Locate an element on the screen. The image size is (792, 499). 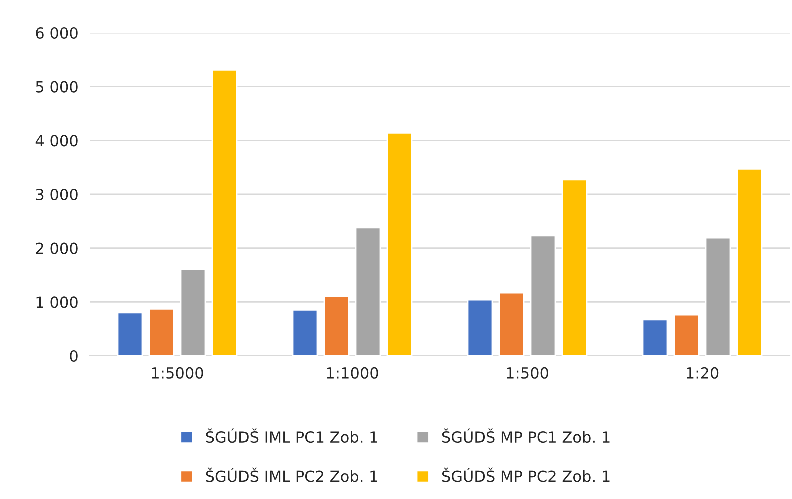
x-tick-label: 1:5000 is located at coordinates (178, 373).